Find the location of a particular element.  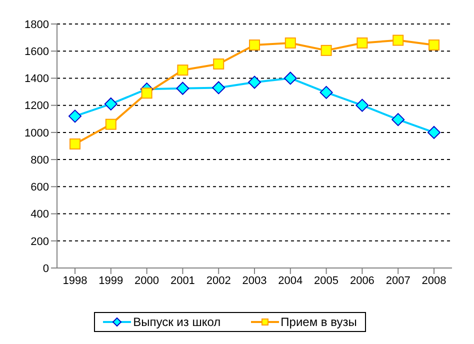

y-tick-label: 800 is located at coordinates (39, 160).